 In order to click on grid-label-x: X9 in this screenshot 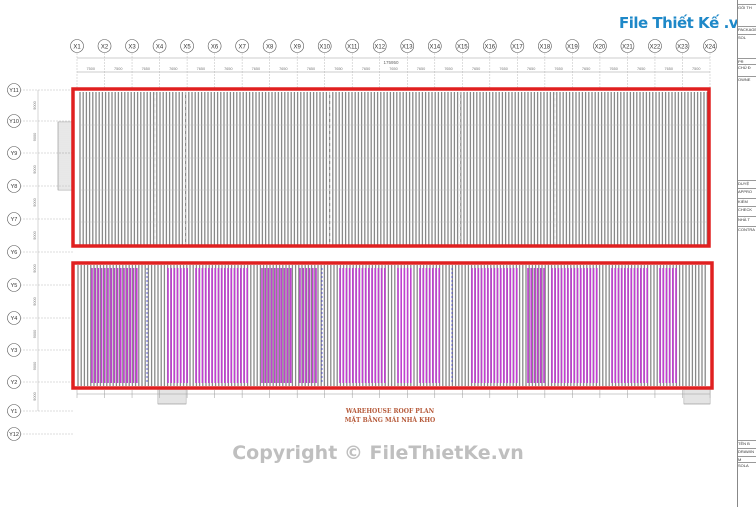, I will do `click(298, 48)`.